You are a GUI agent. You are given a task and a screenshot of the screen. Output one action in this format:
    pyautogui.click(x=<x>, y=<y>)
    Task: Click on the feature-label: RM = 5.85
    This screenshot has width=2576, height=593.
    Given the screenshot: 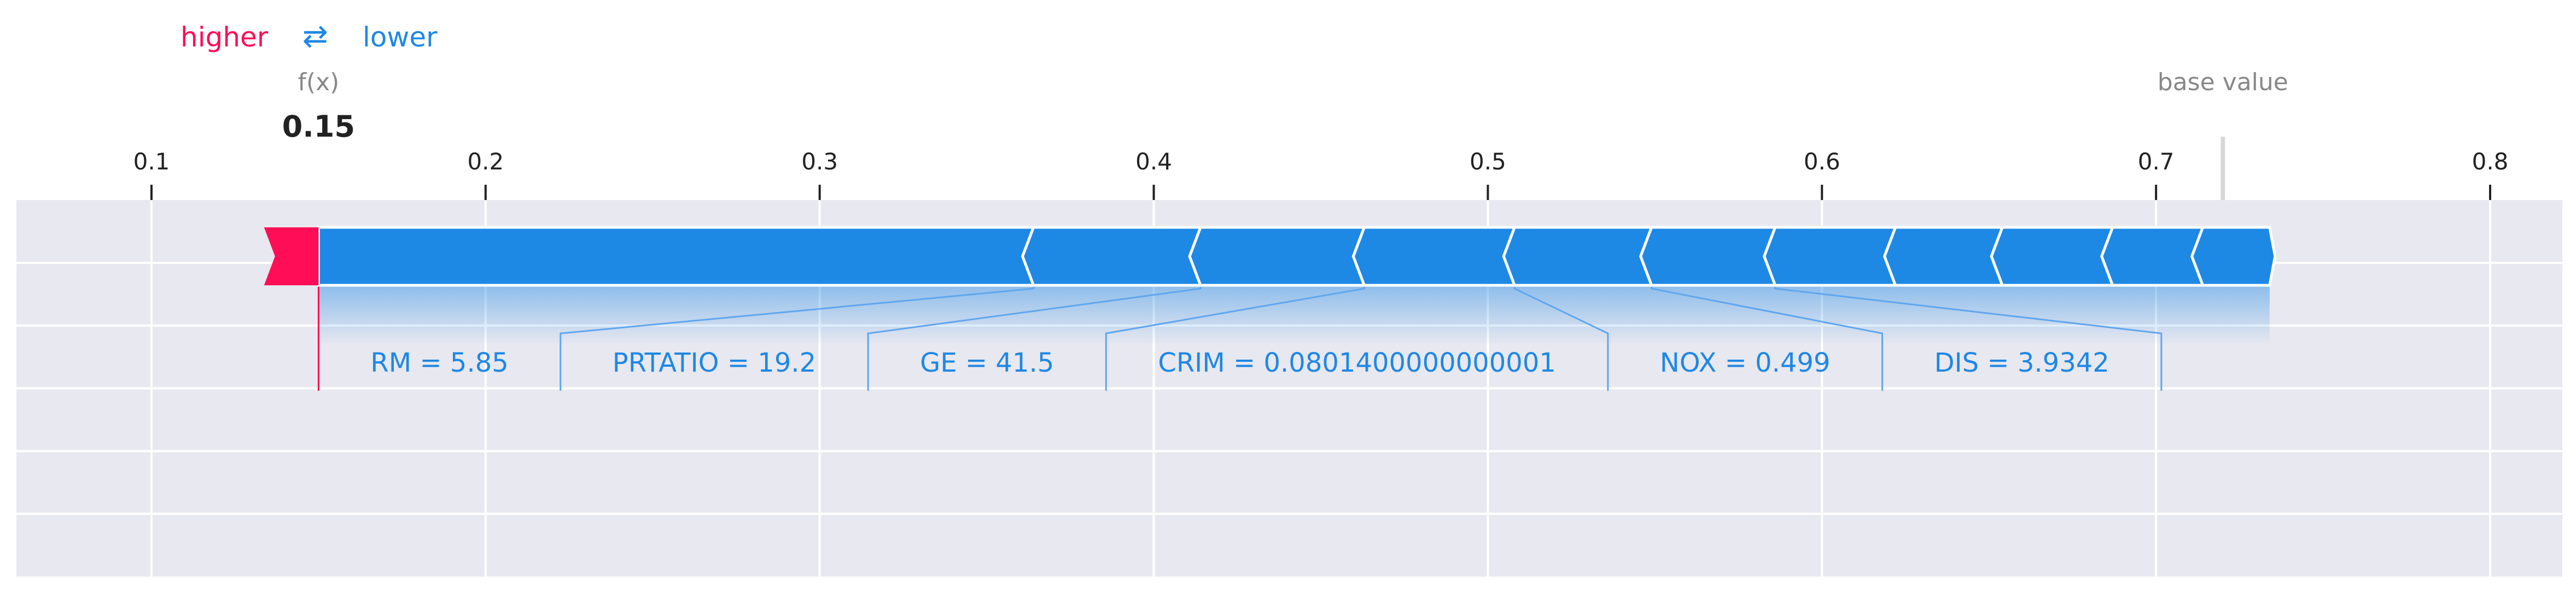 What is the action you would take?
    pyautogui.click(x=439, y=363)
    